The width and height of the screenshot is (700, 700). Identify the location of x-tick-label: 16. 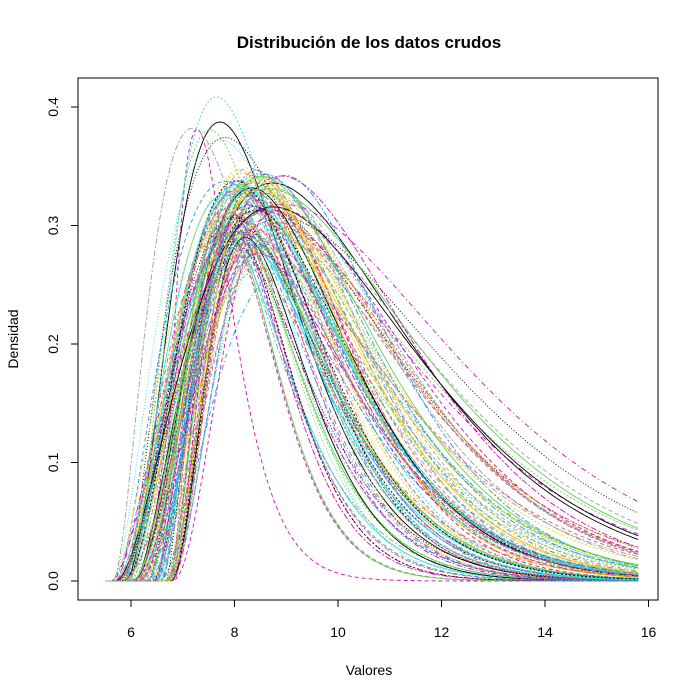
(649, 632).